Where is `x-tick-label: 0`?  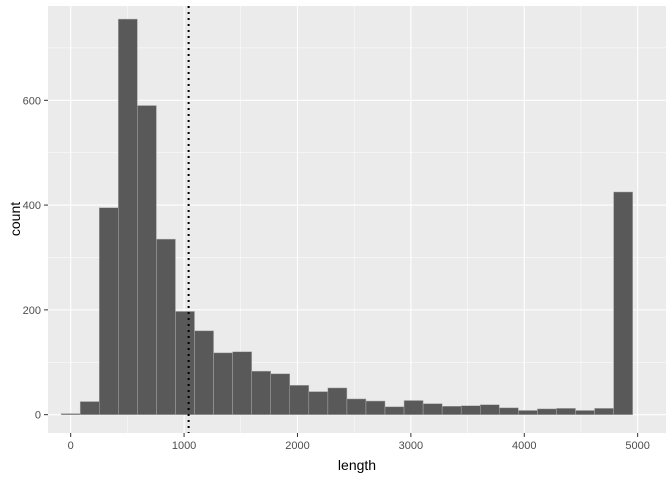 x-tick-label: 0 is located at coordinates (71, 446).